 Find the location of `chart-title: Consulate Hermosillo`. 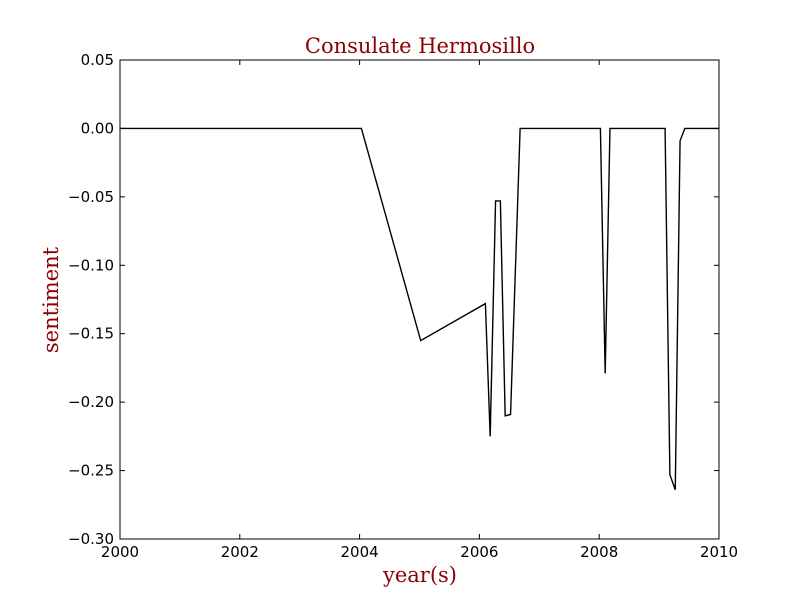

chart-title: Consulate Hermosillo is located at coordinates (420, 46).